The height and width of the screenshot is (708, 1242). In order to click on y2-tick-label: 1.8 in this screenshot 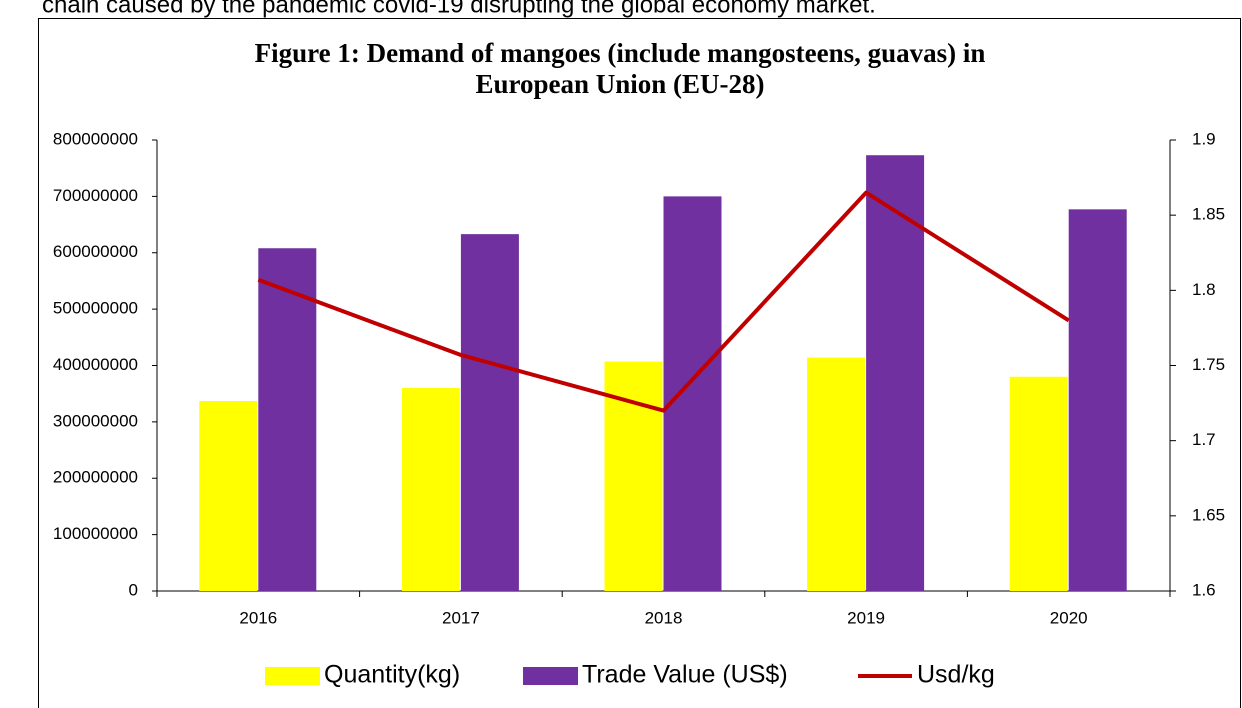, I will do `click(1204, 289)`.